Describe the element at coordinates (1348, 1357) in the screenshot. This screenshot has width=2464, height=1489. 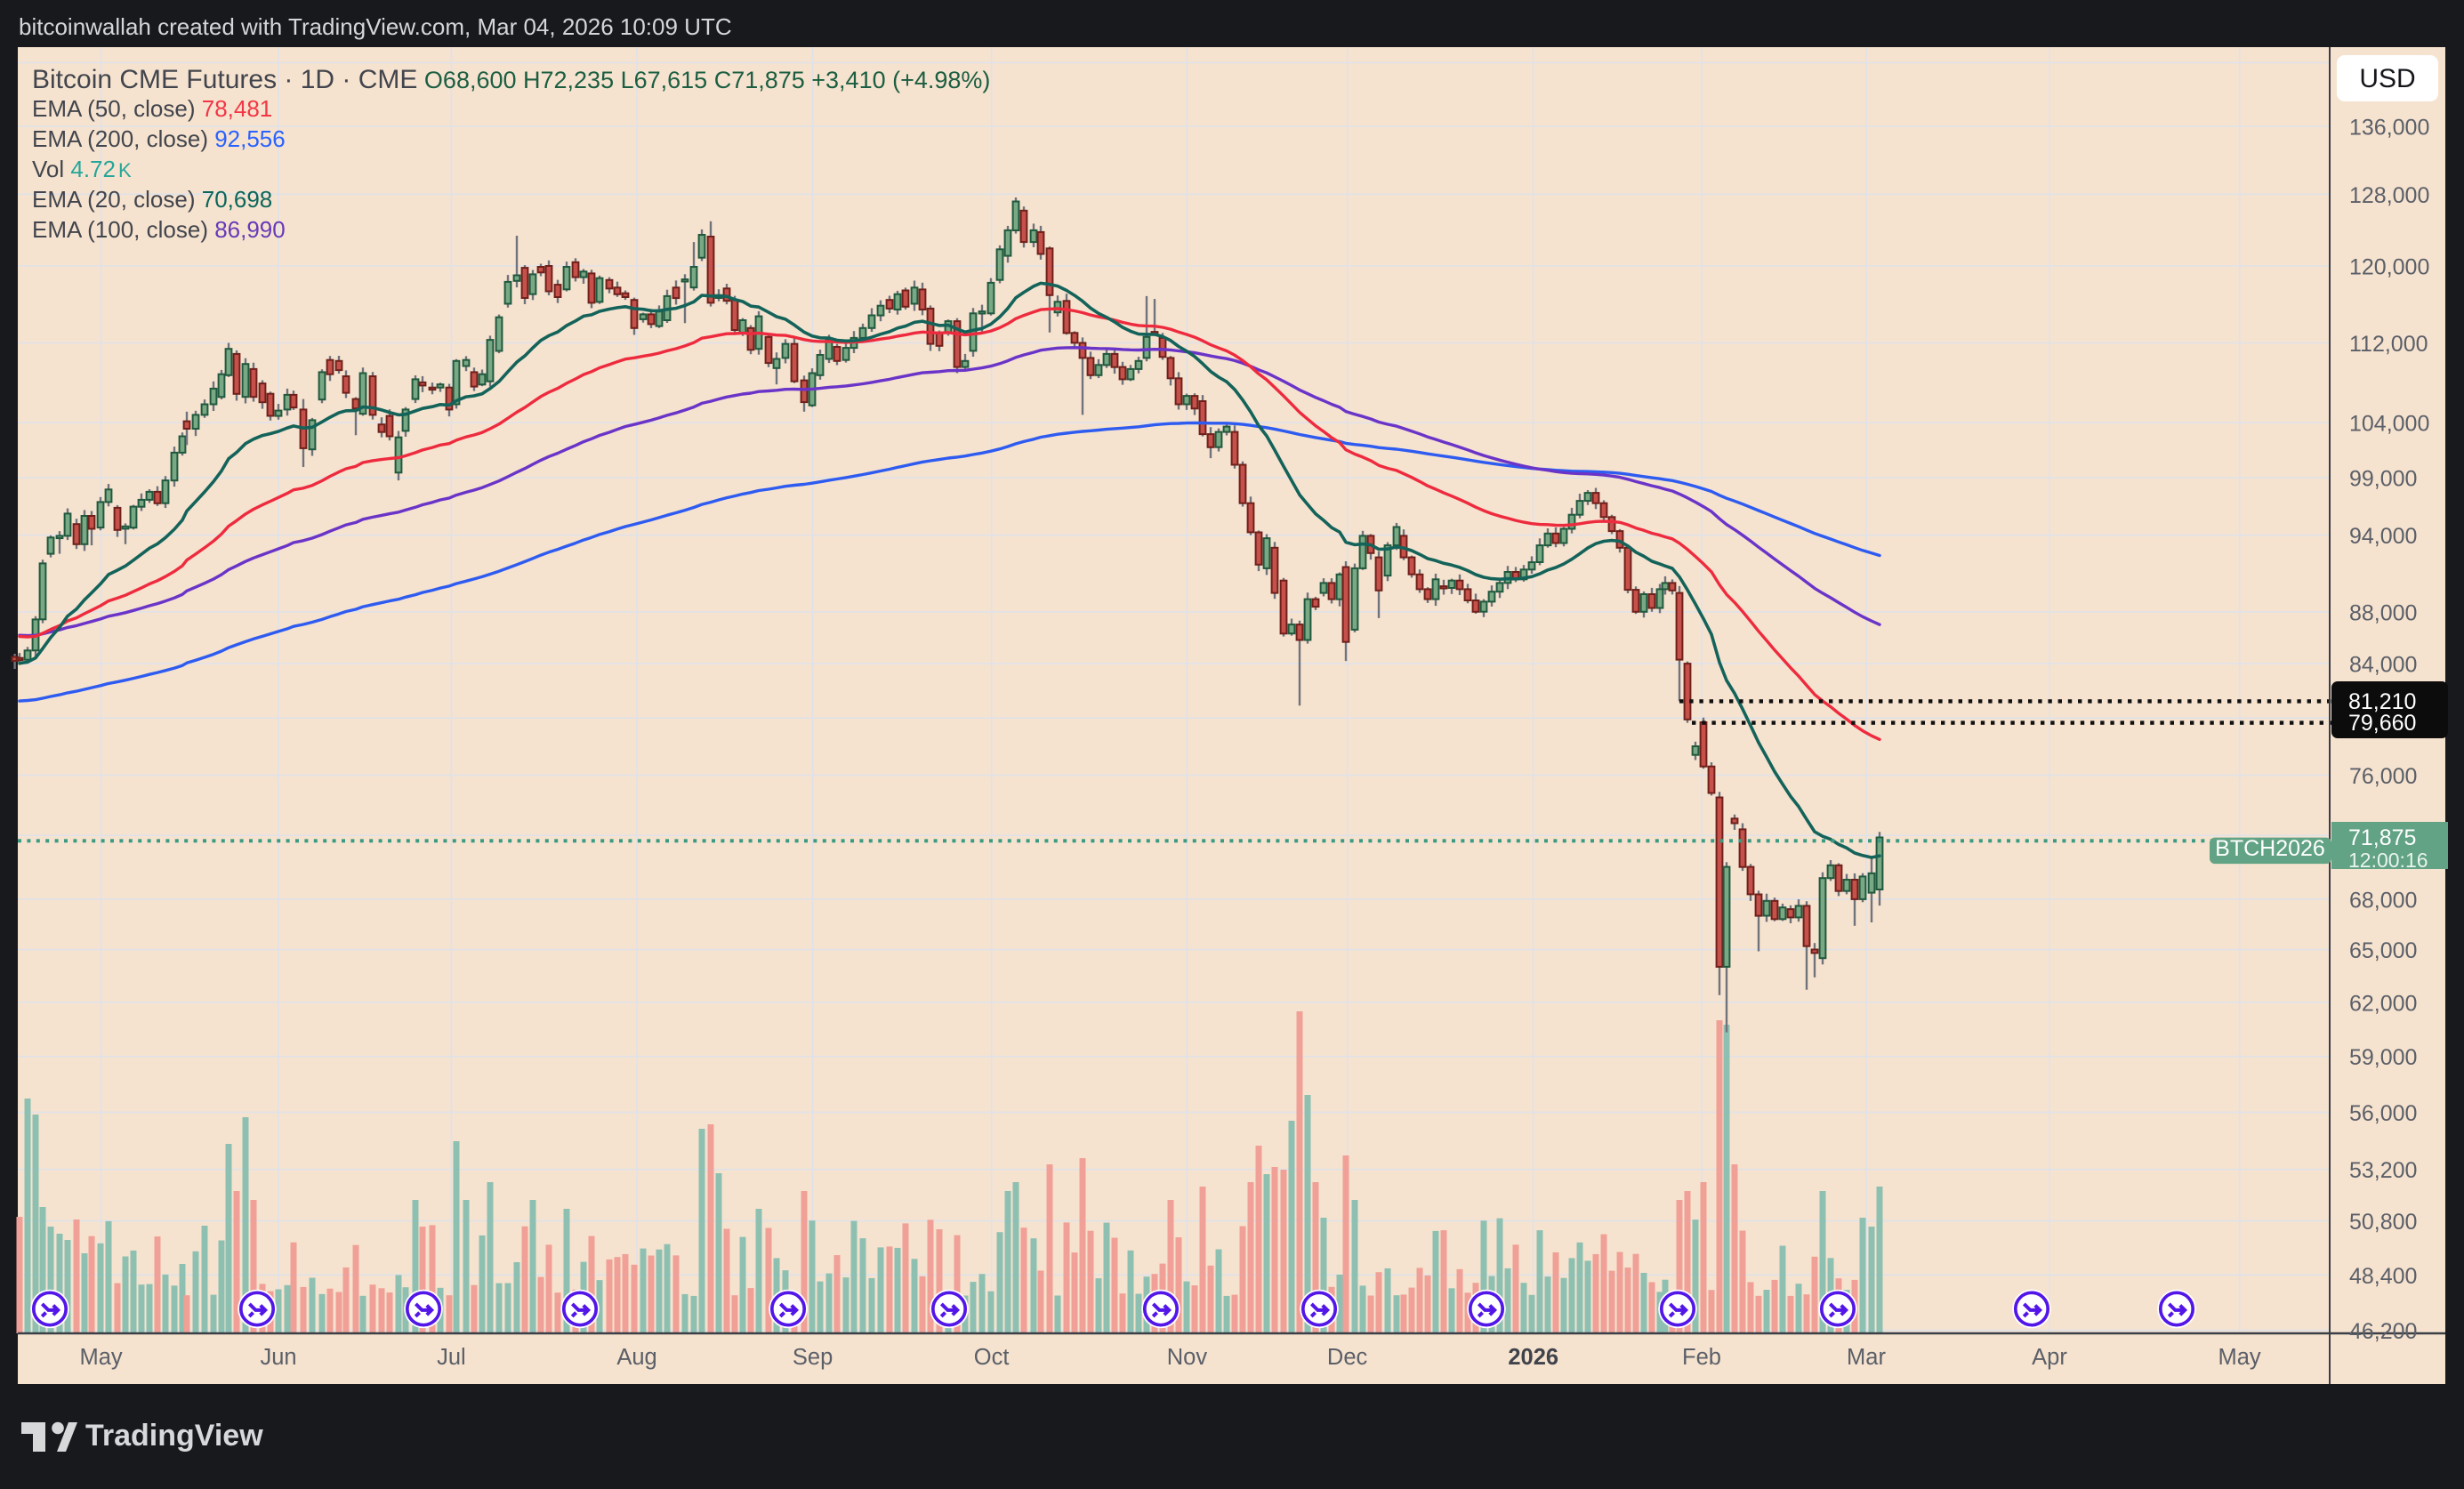
I see `svg-text: Dec` at that location.